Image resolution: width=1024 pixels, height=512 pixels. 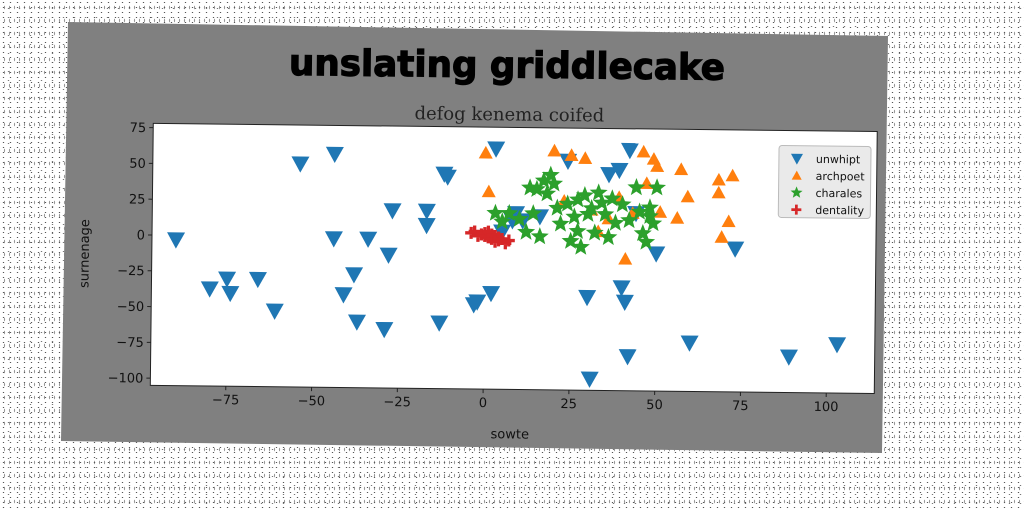 I want to click on y-tick-label: −75, so click(x=130, y=342).